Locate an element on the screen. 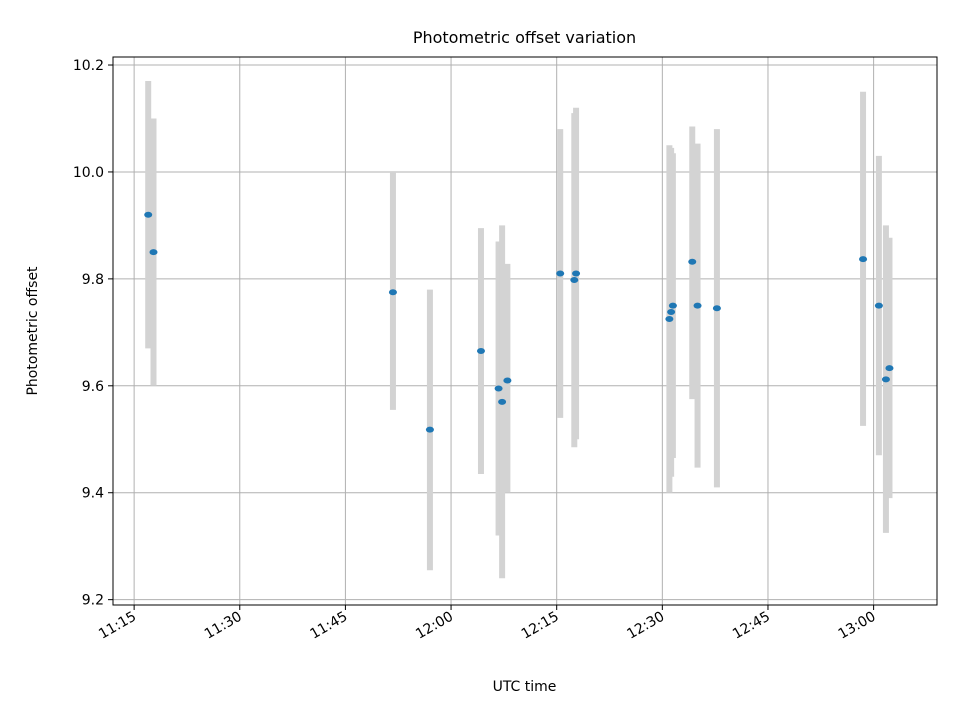 This screenshot has height=720, width=960. y-tick-label: 10.2 is located at coordinates (88, 66).